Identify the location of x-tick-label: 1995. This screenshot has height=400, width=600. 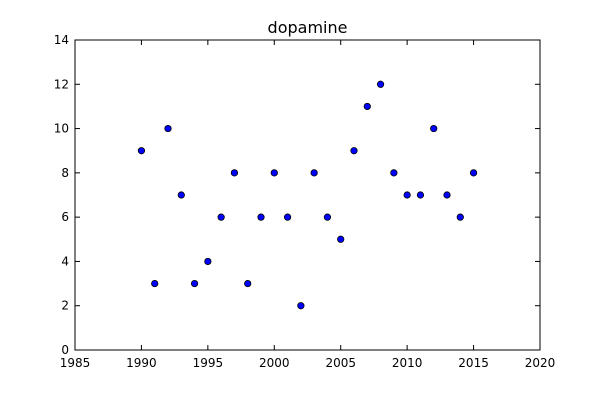
(208, 363).